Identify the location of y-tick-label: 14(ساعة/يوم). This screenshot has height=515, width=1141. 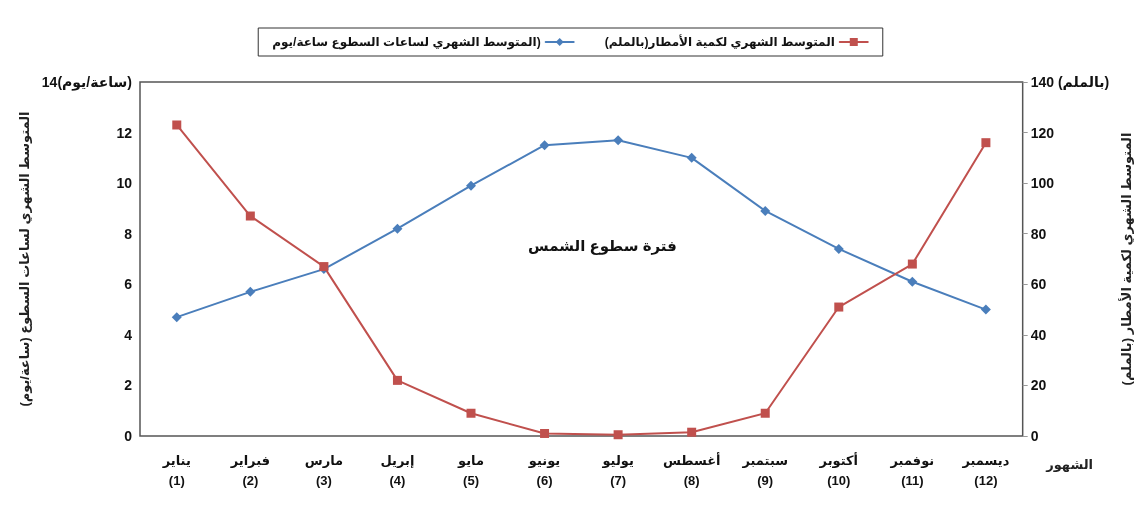
(86, 82).